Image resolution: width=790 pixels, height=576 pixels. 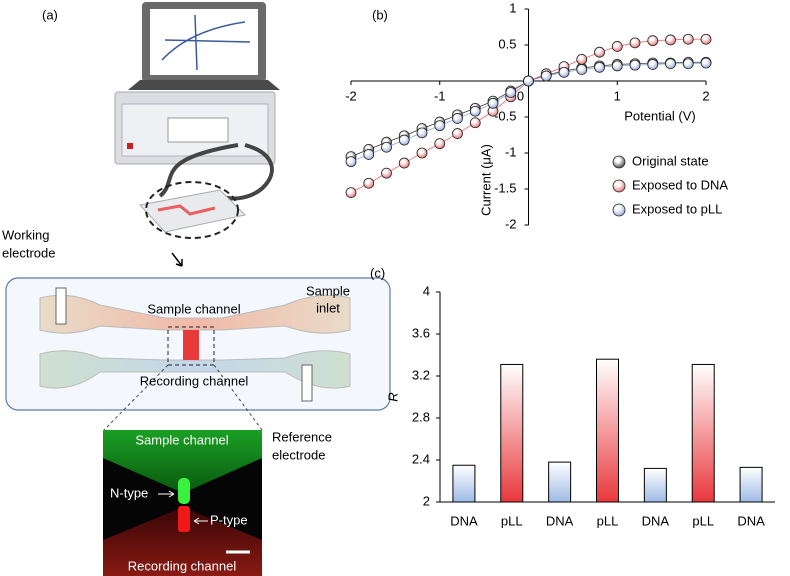 I want to click on label: Sample, so click(x=328, y=290).